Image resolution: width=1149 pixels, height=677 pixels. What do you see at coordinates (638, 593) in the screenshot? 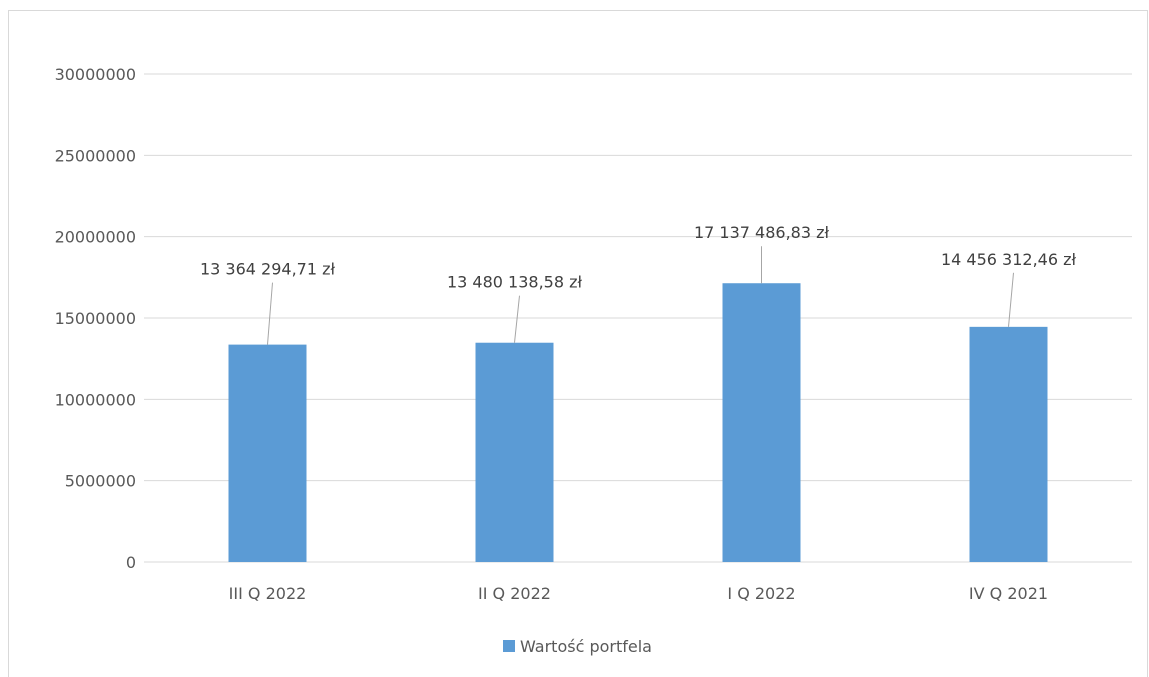
I see `x-axis-ticks: III Q 2022 II Q 2022 I Q 2022 IV Q 2021` at bounding box center [638, 593].